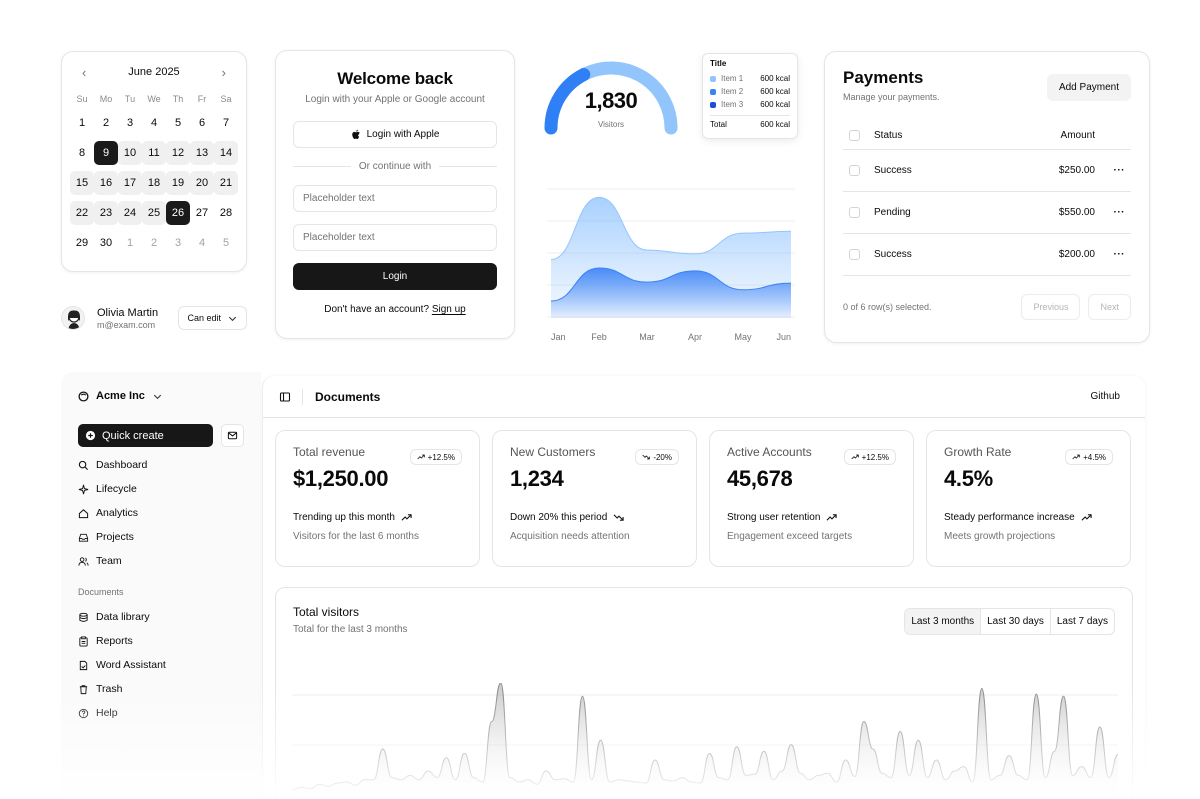 Image resolution: width=1200 pixels, height=799 pixels. What do you see at coordinates (448, 309) in the screenshot?
I see `signup-link: Sign up` at bounding box center [448, 309].